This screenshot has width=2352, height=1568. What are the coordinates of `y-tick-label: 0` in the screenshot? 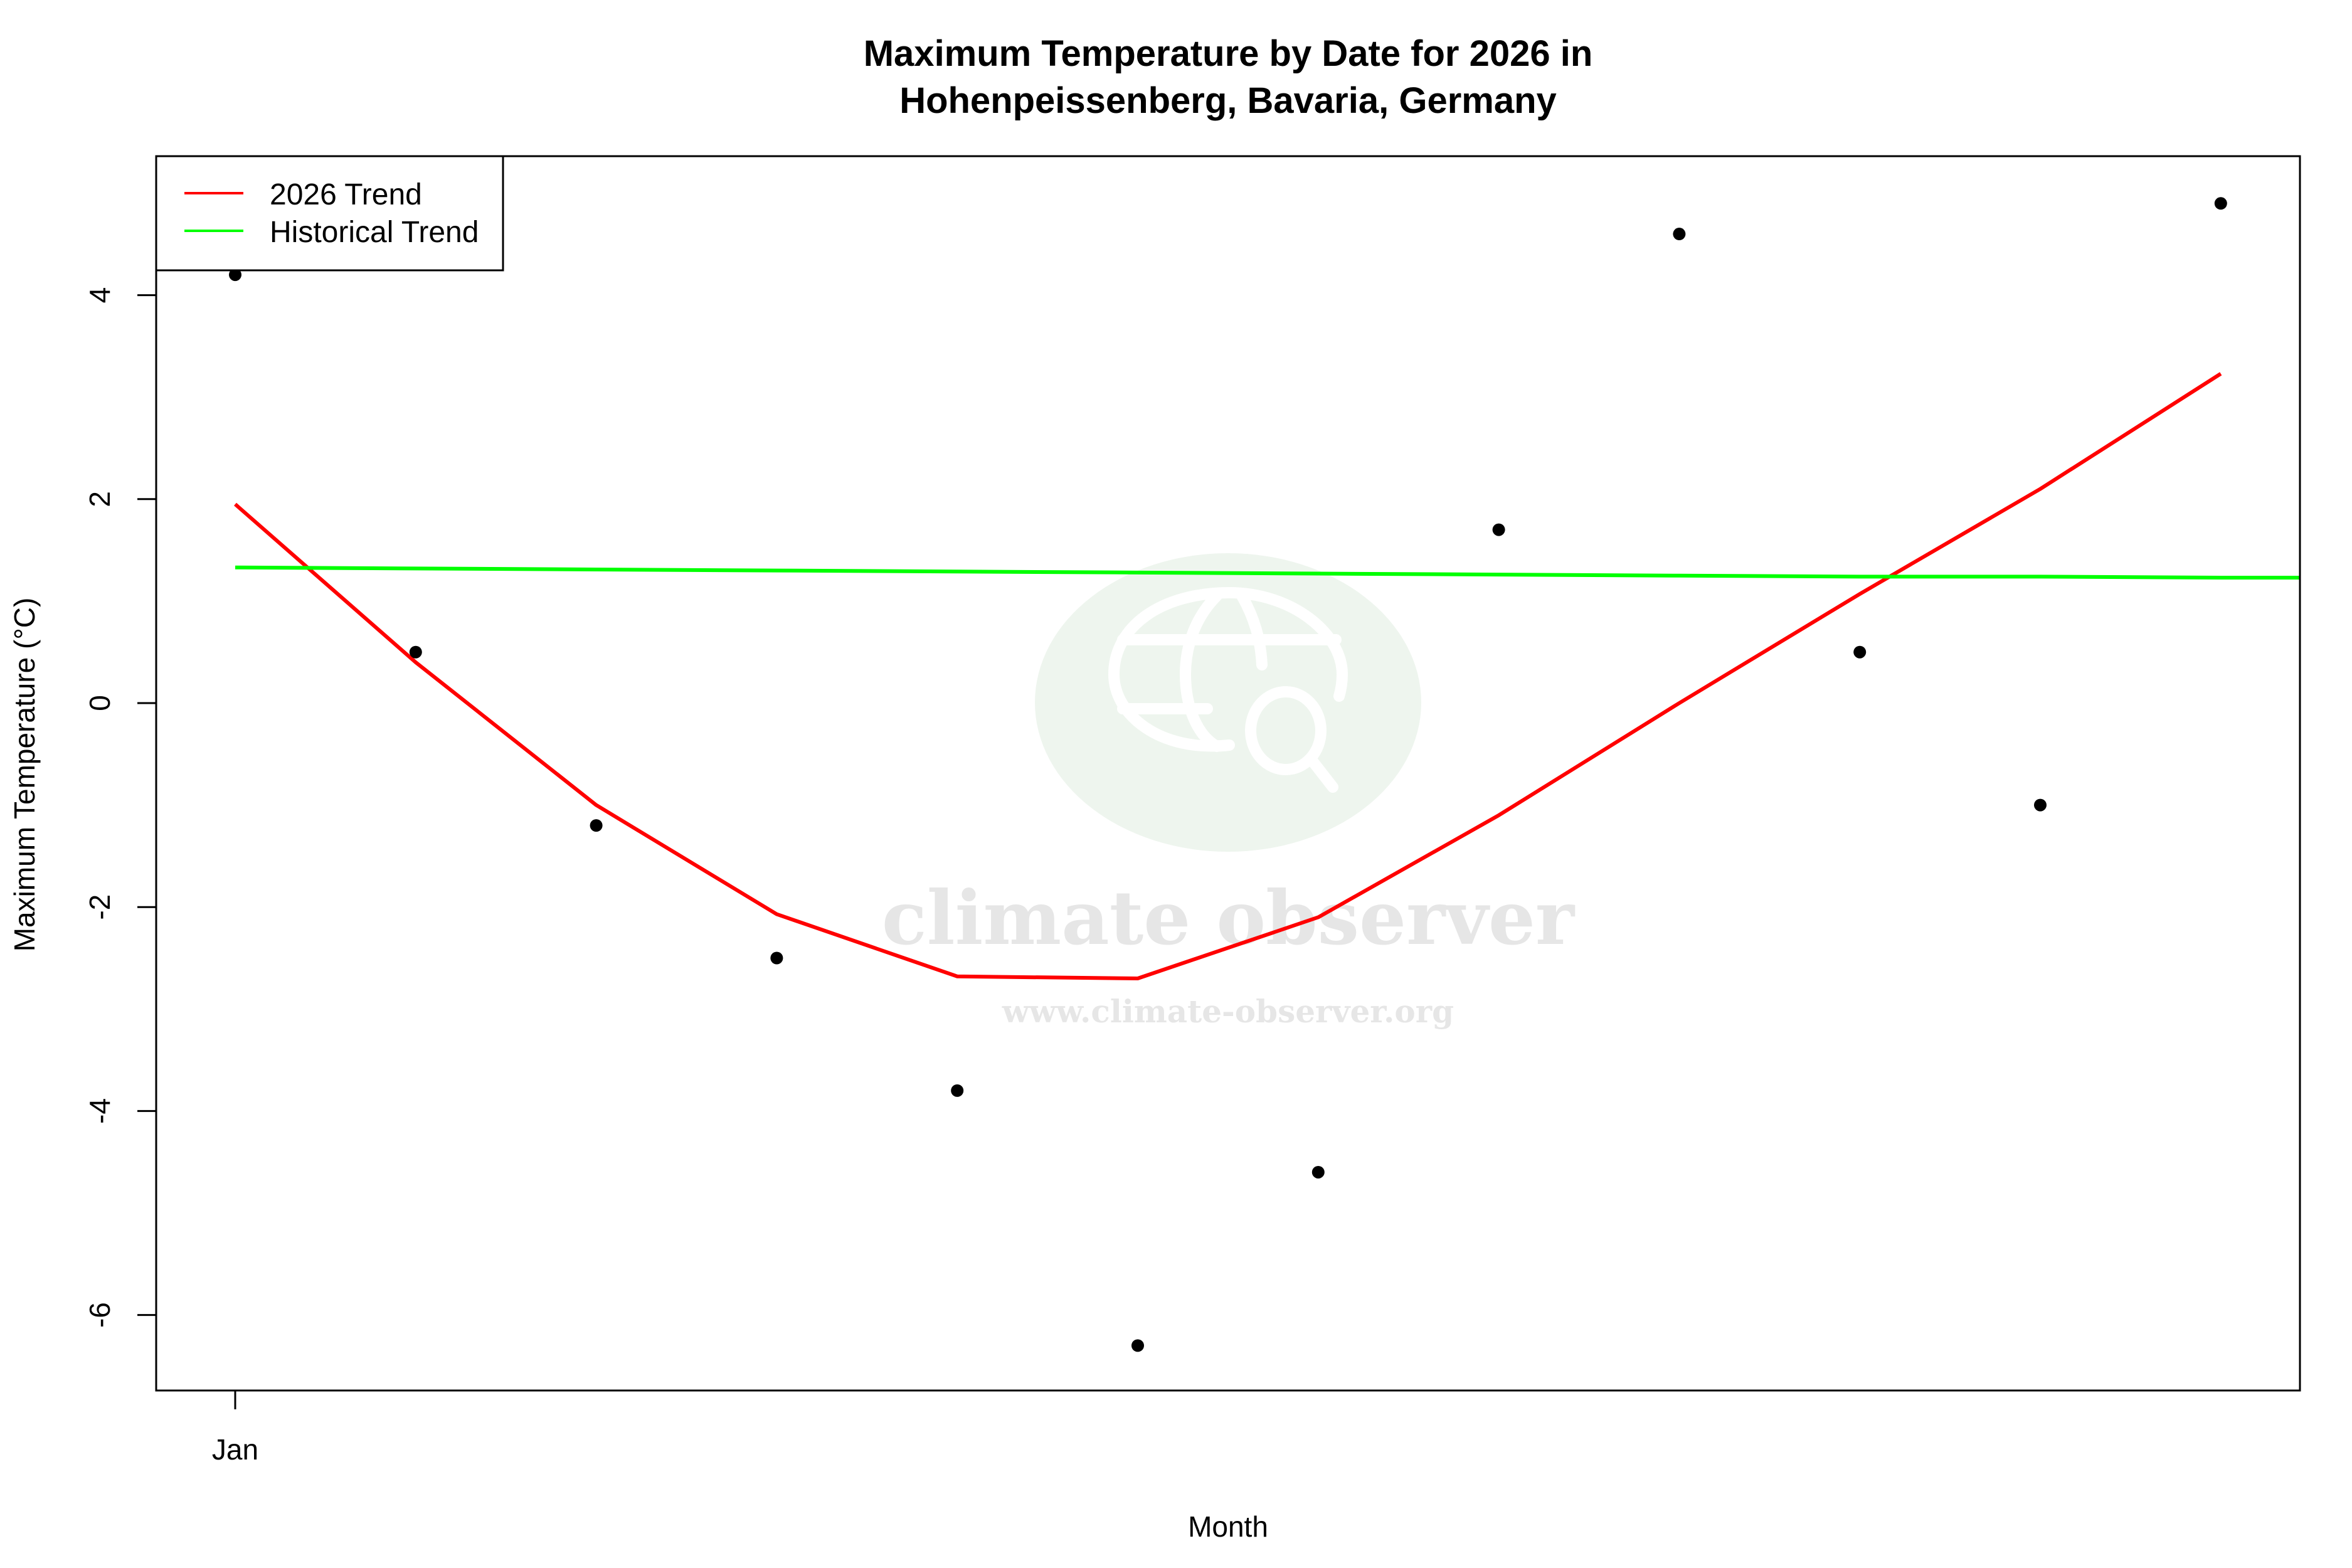 It's located at (99, 703).